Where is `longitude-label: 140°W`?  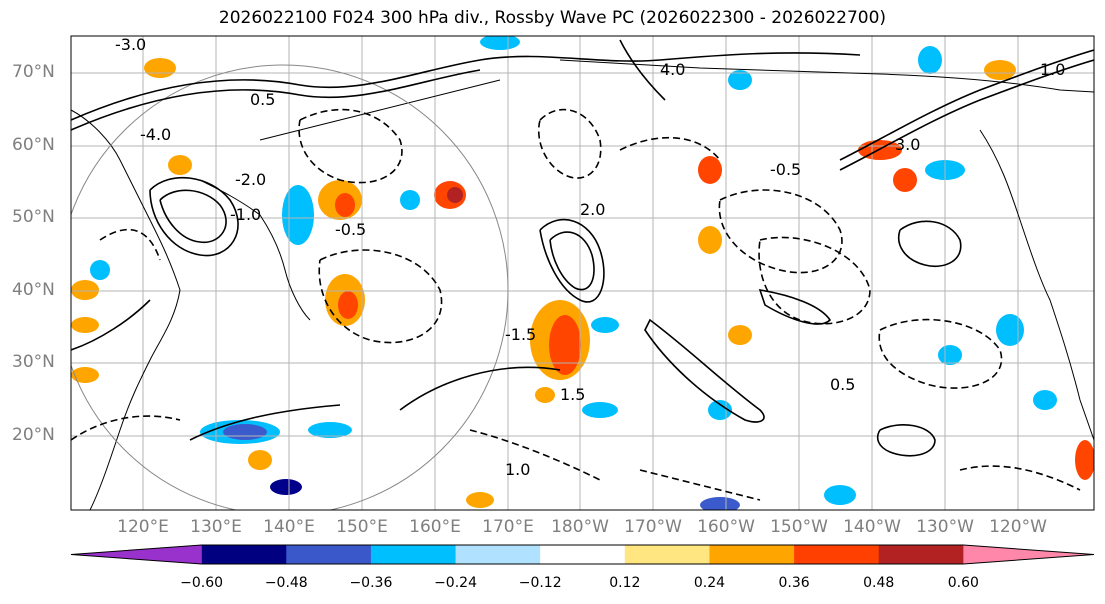 longitude-label: 140°W is located at coordinates (872, 527).